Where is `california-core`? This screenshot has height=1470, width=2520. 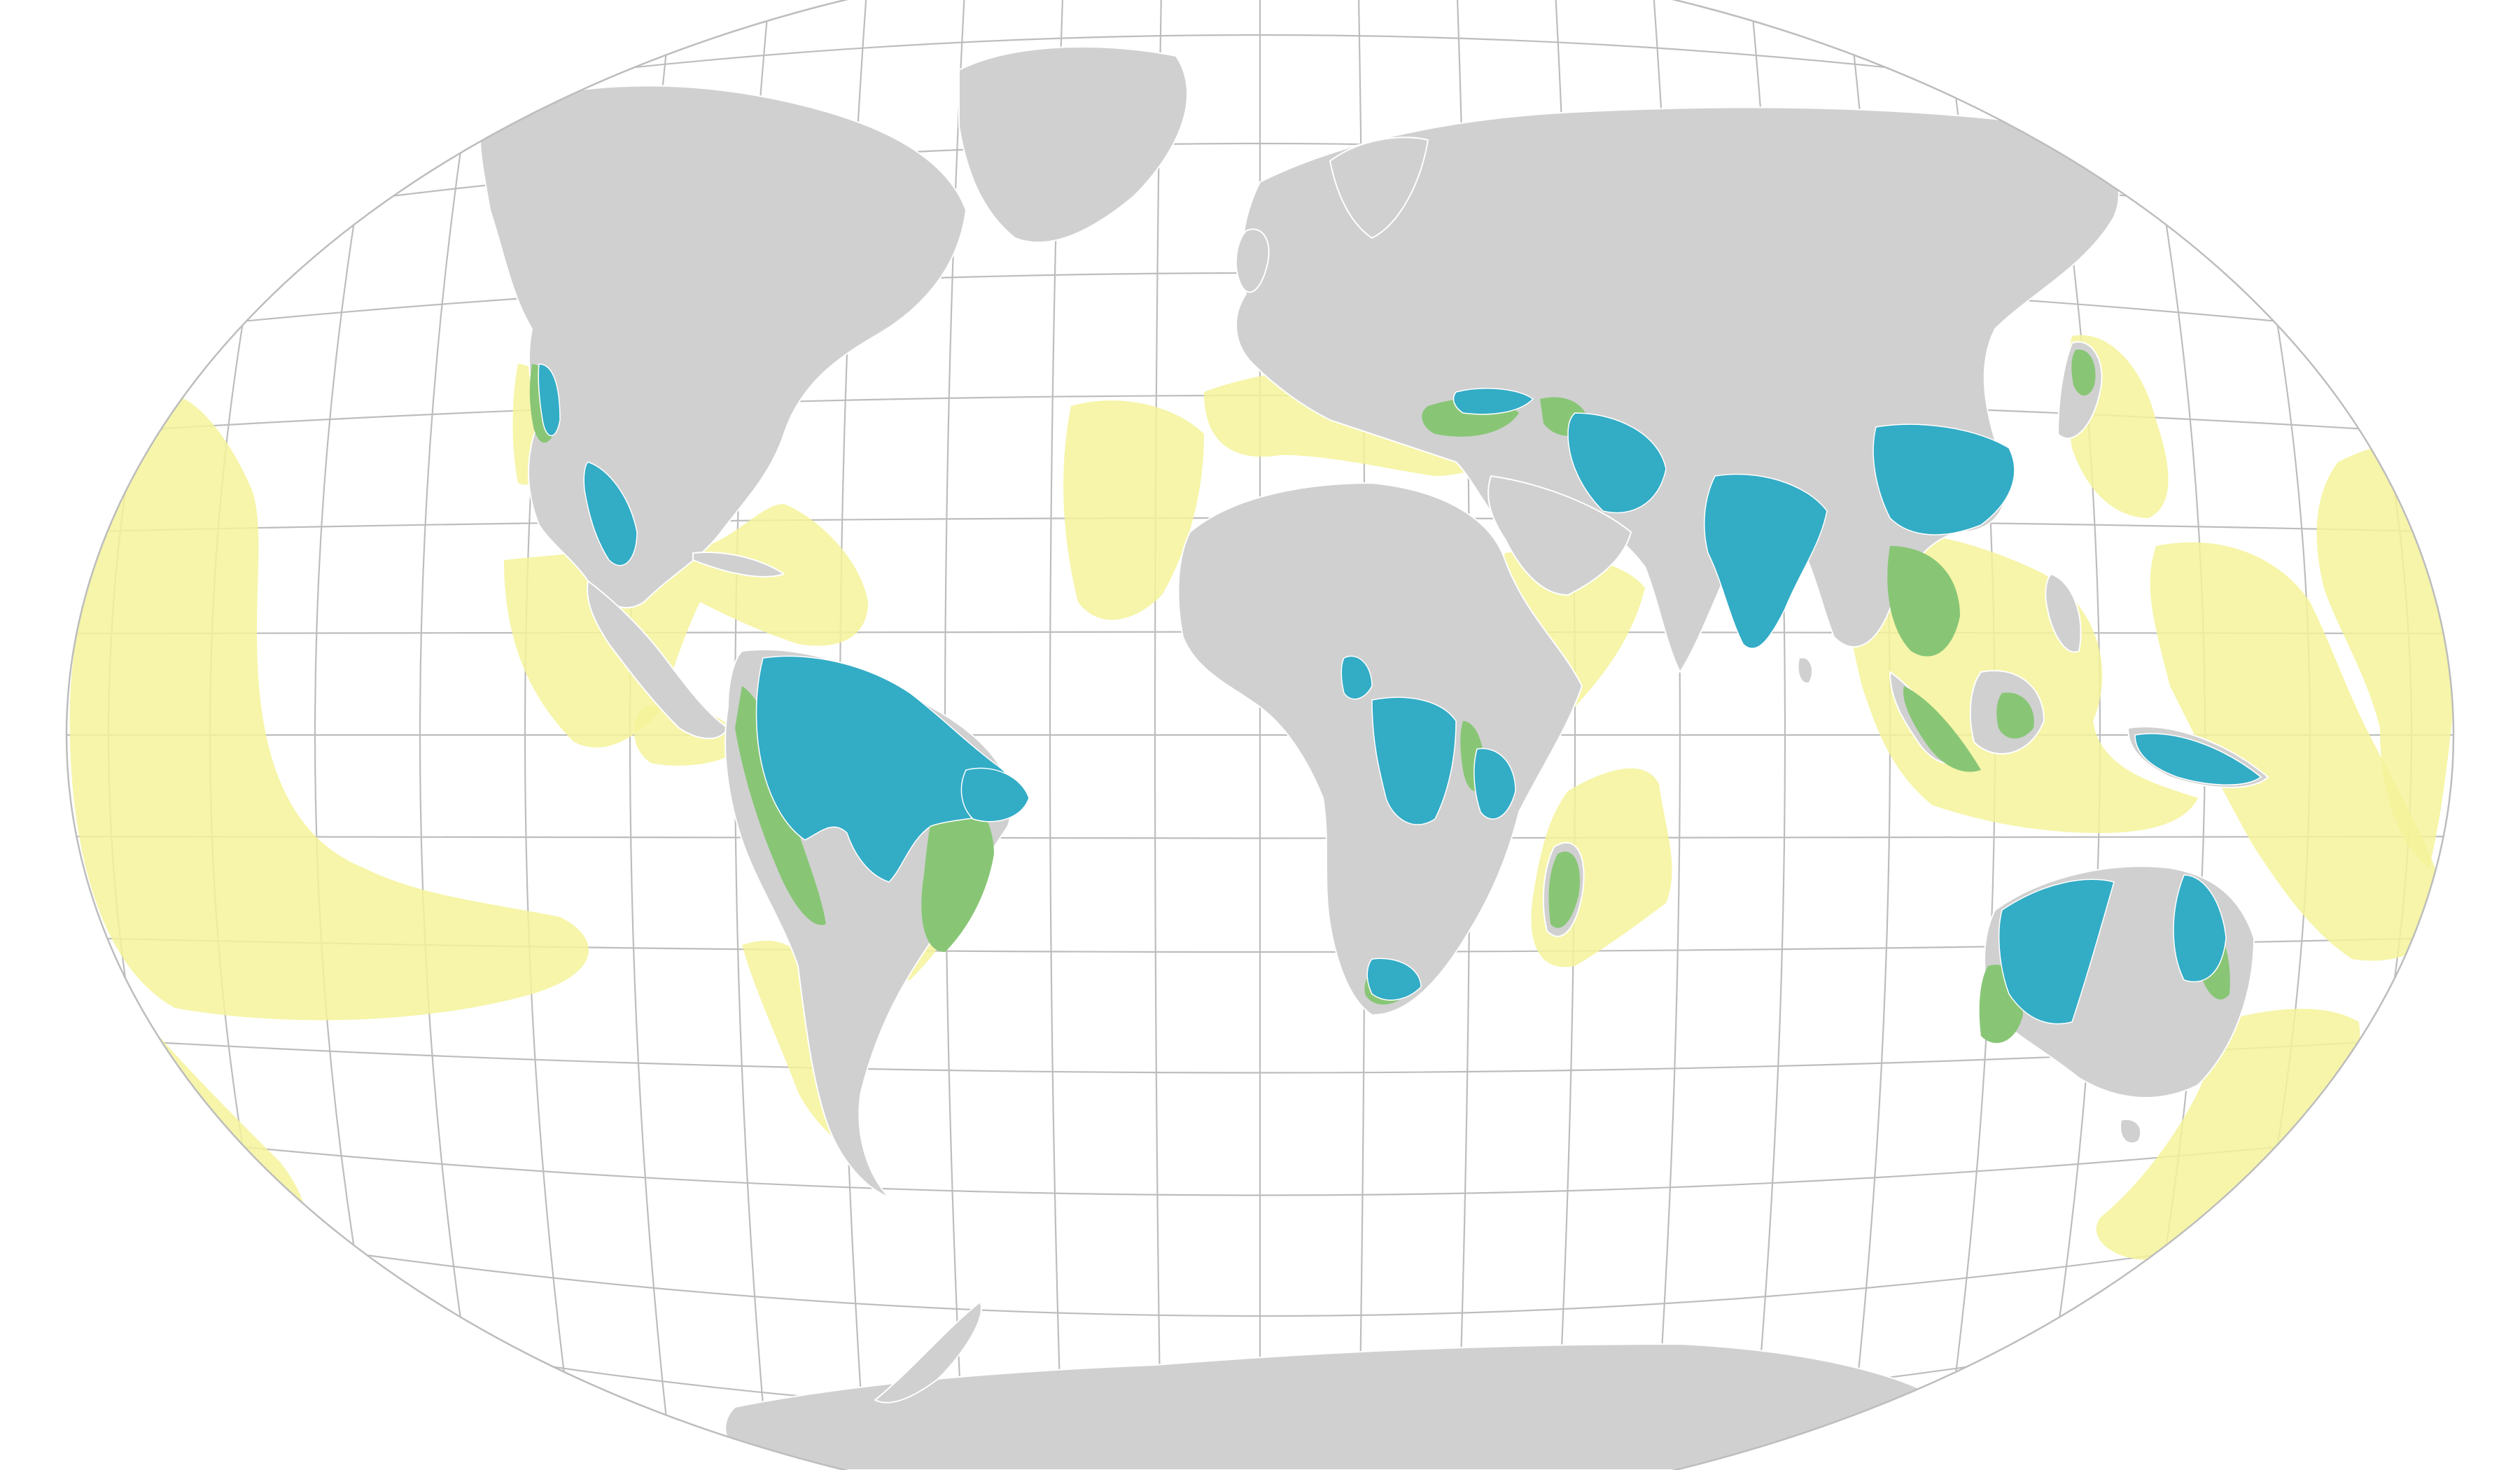
california-core is located at coordinates (549, 399).